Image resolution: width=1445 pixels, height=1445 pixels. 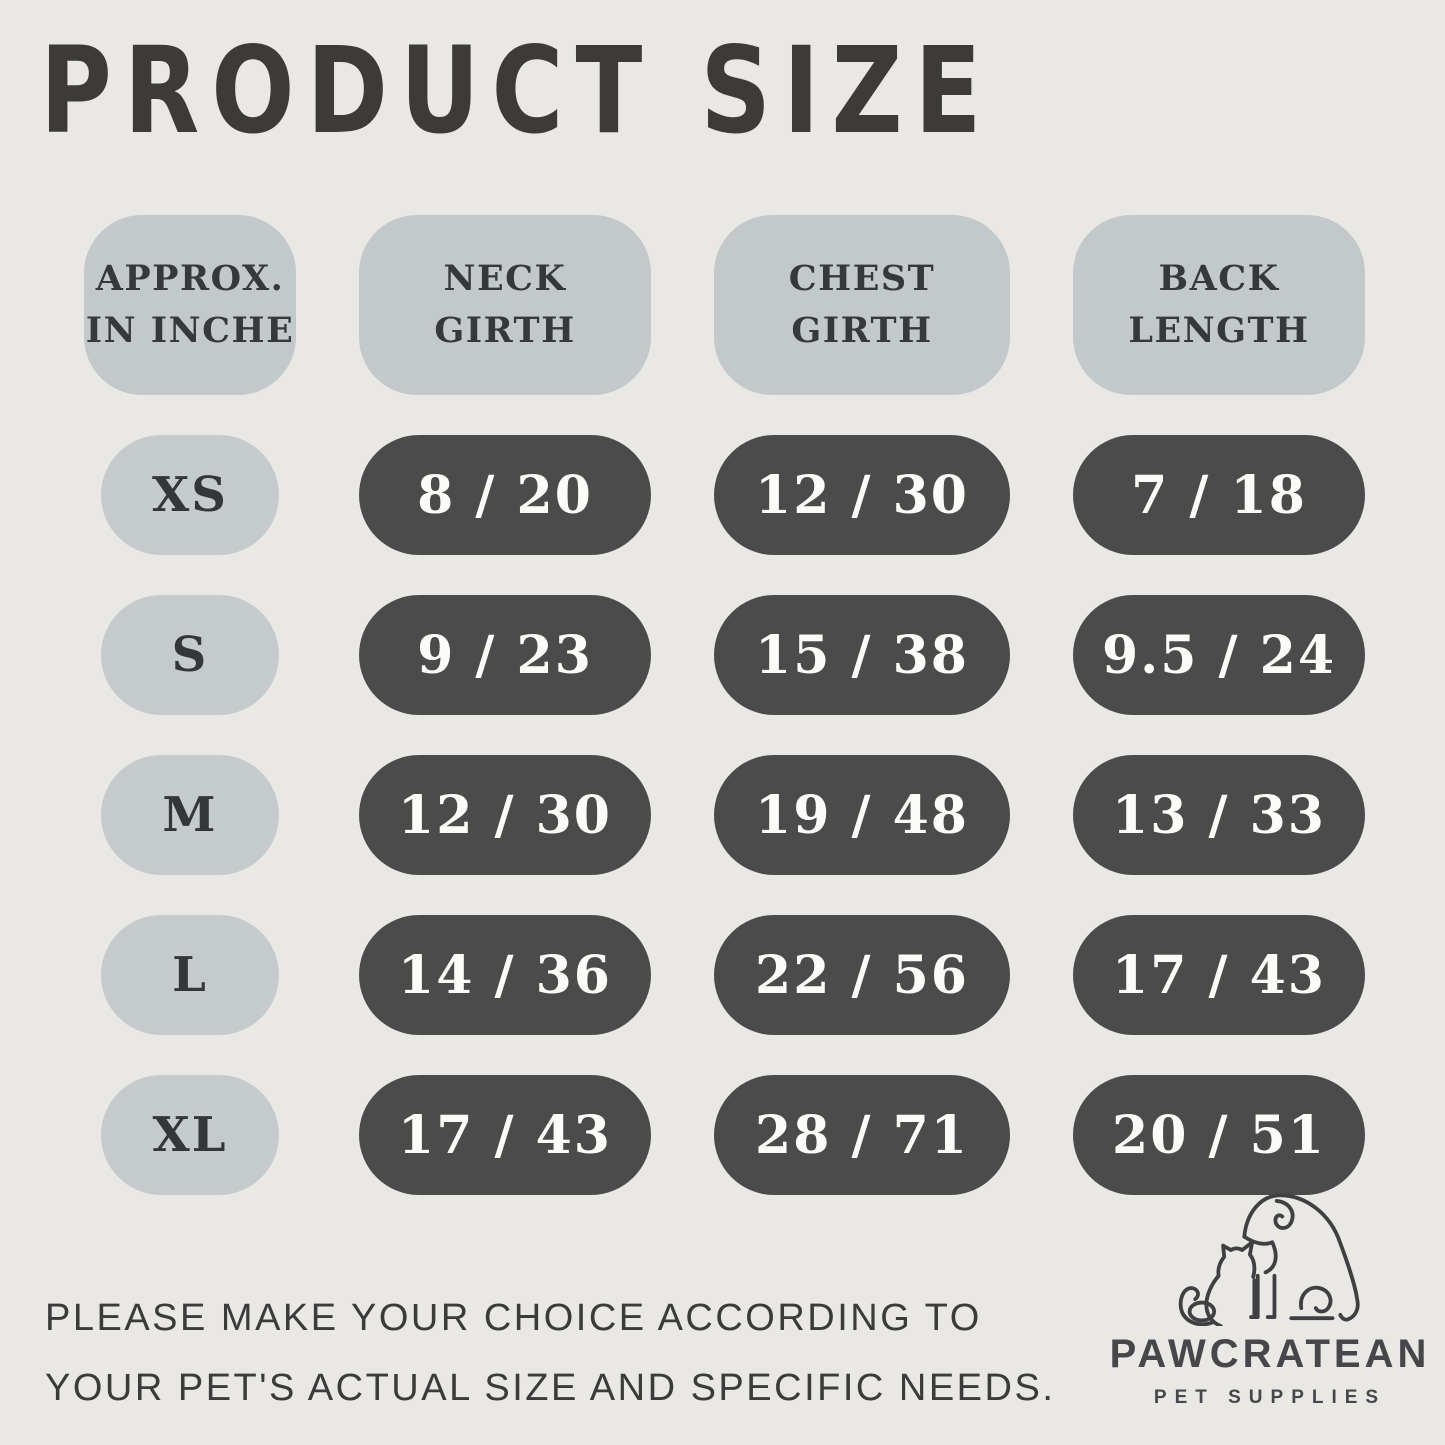 What do you see at coordinates (862, 975) in the screenshot?
I see `value-chest-l: 22 / 56` at bounding box center [862, 975].